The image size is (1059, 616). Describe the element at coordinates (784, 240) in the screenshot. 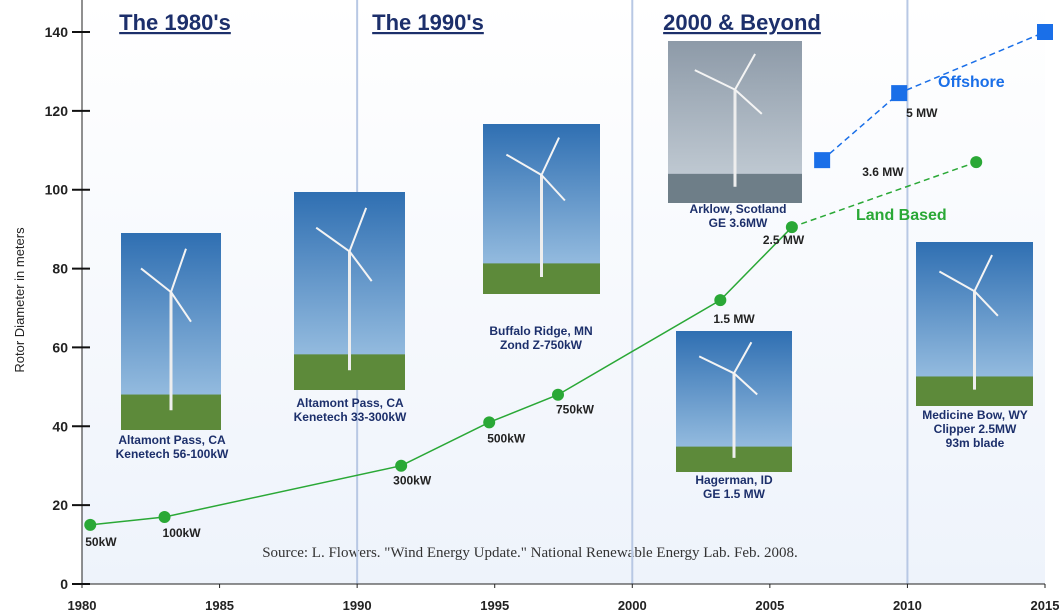

I see `point-label: 2.5 MW` at that location.